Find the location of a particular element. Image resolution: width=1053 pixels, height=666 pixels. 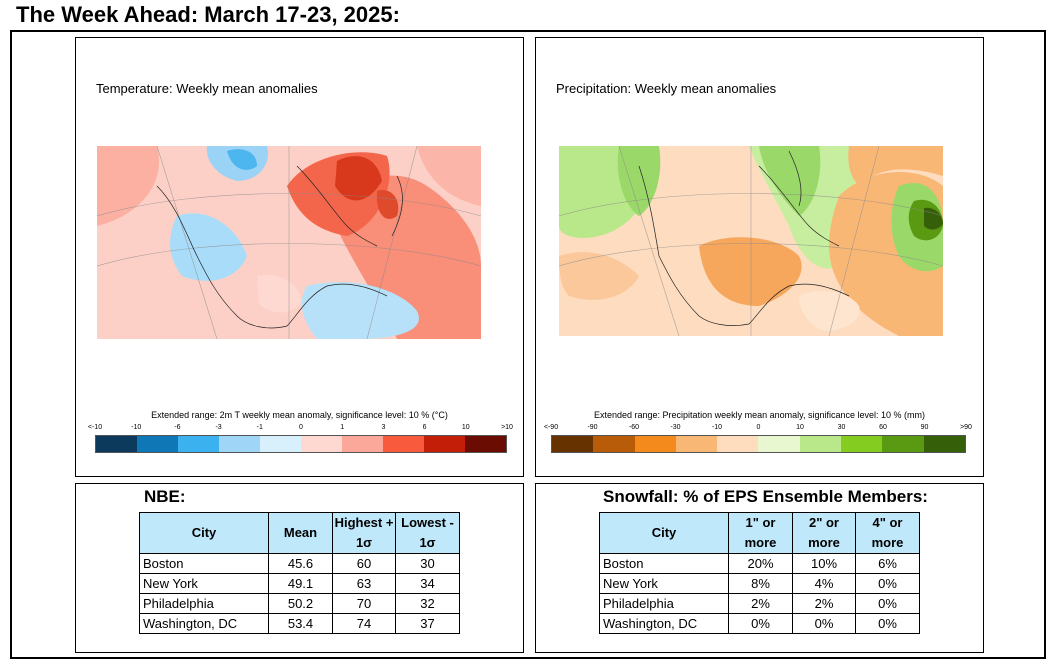

table-row: Boston 45.6 60 30 is located at coordinates (299, 563).